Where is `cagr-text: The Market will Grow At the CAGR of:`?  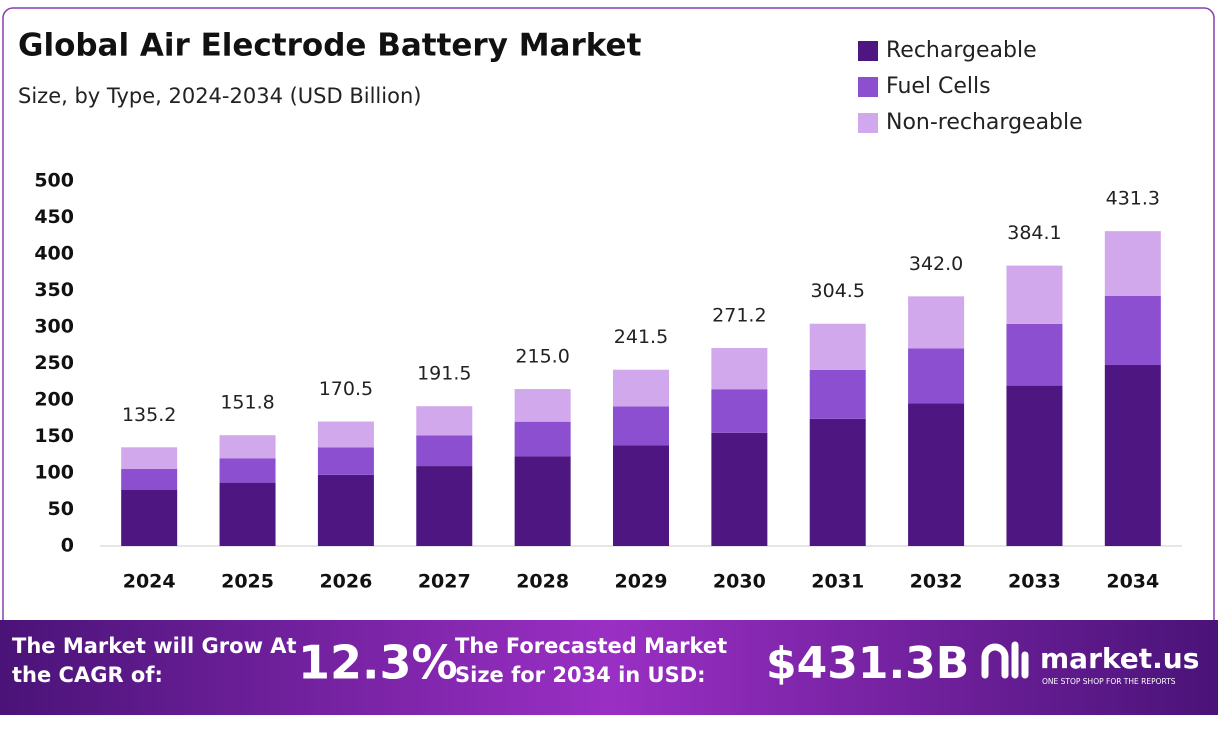
cagr-text: The Market will Grow At the CAGR of: is located at coordinates (154, 660).